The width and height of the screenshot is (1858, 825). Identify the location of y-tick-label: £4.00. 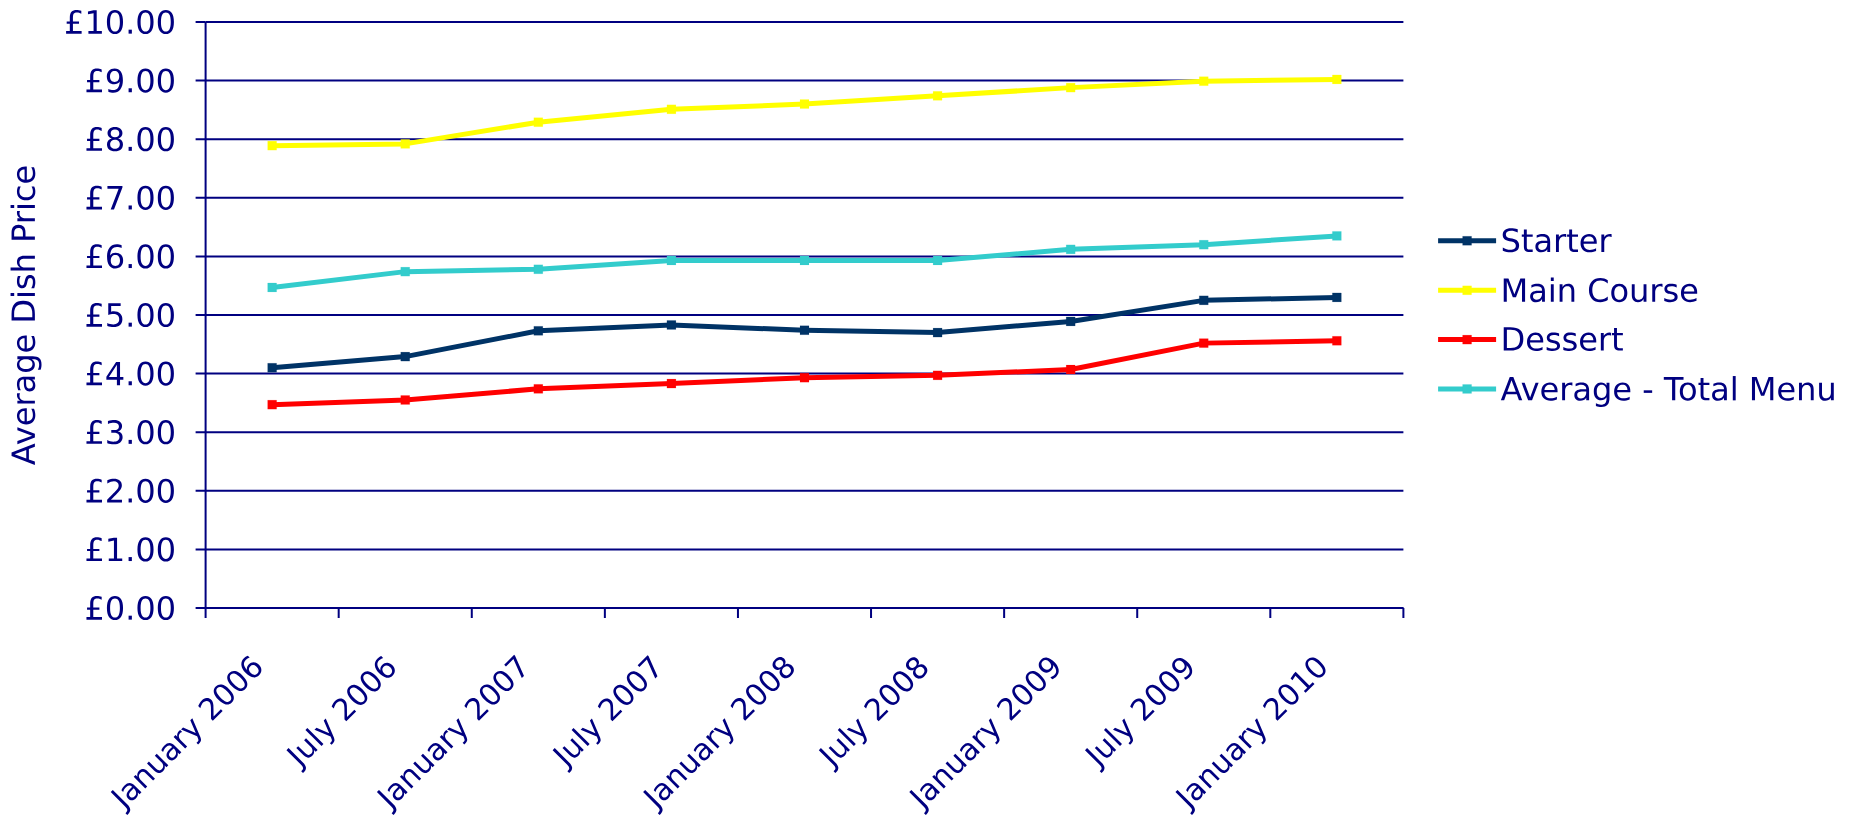
(130, 373).